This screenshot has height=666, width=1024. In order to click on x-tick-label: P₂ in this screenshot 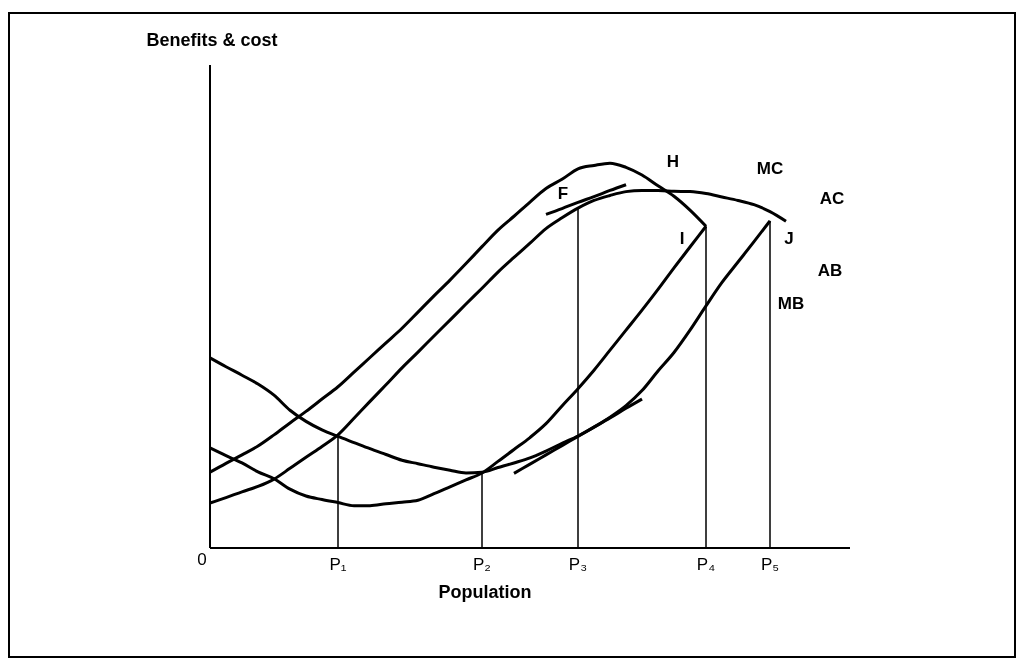, I will do `click(482, 564)`.